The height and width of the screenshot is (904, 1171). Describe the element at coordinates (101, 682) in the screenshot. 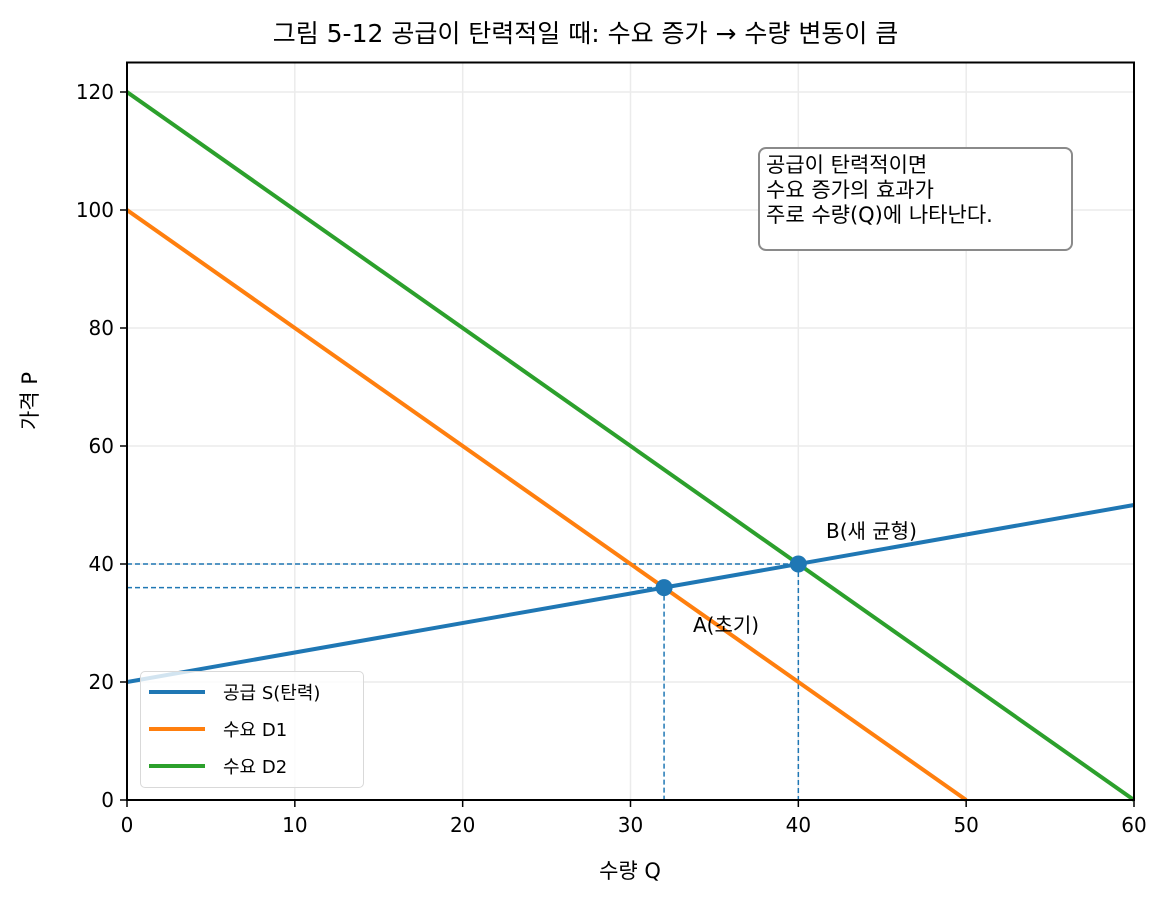

I see `y-tick-label: 20` at that location.